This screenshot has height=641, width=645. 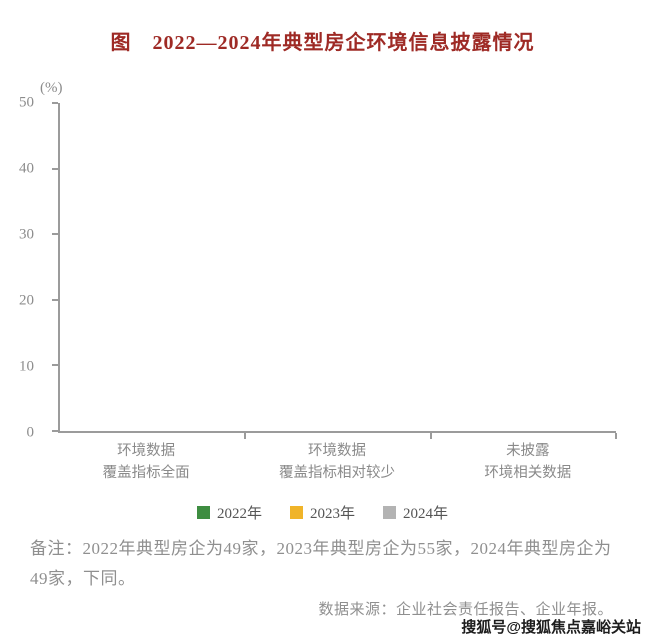 I want to click on category-label: 未披露 环境相关数据, so click(x=528, y=462).